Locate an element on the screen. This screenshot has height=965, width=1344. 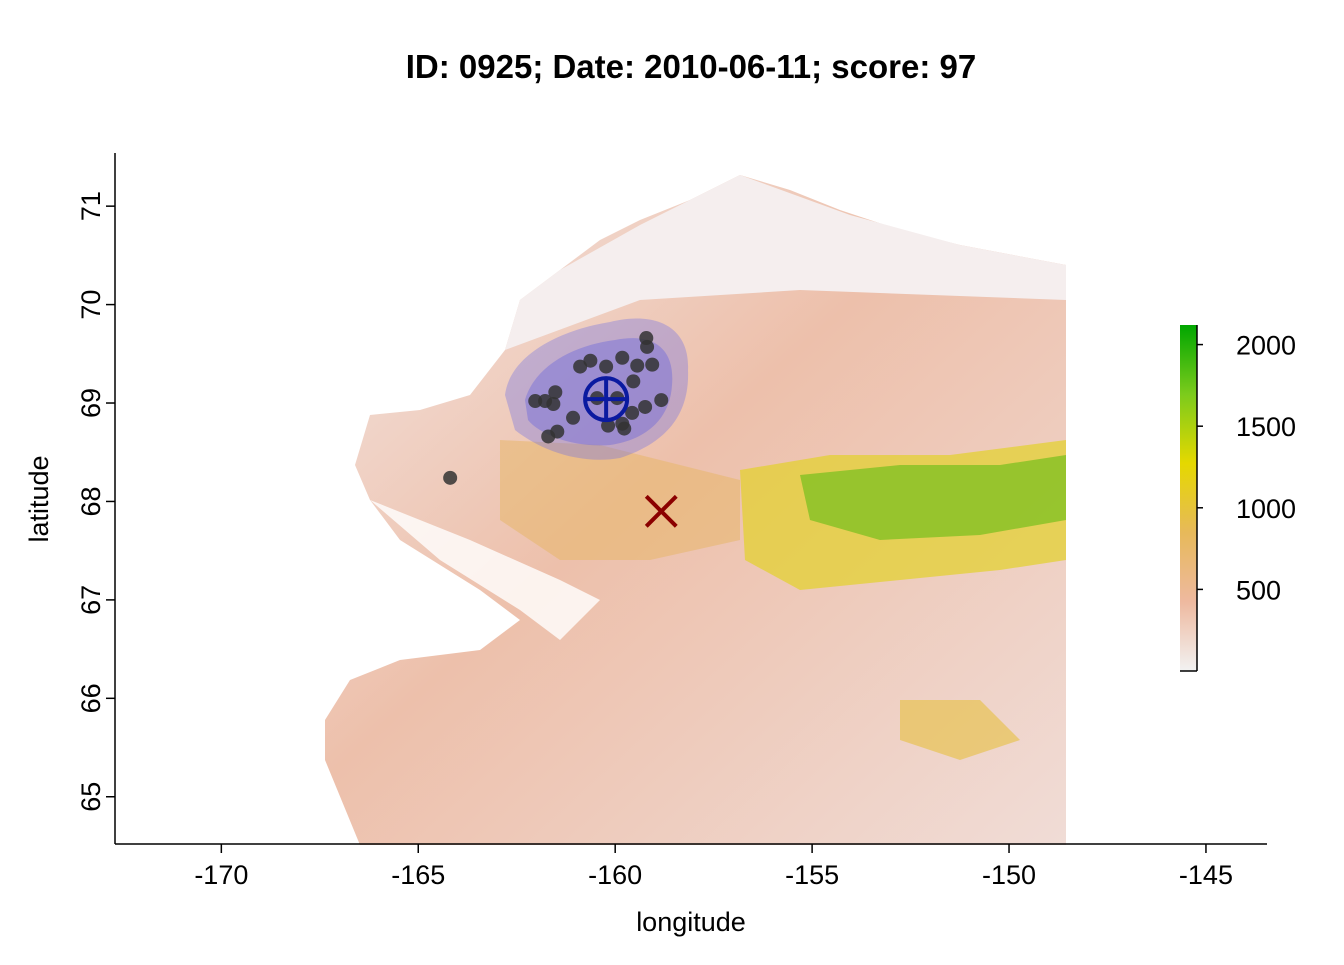
density-outer is located at coordinates (597, 389).